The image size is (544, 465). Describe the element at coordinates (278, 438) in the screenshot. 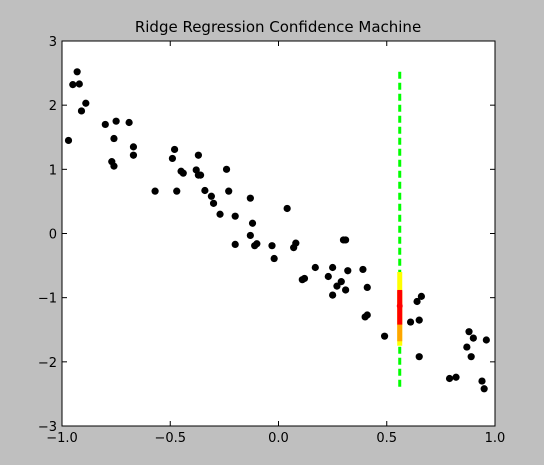

I see `x-tick-label: 0.0` at that location.